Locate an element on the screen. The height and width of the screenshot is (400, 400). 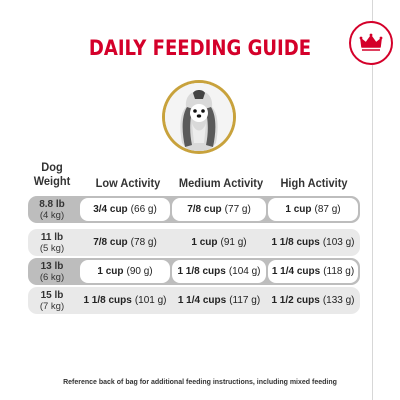
feeding-amount-cell: 1 1/8 cups (101 g) is located at coordinates (125, 300).